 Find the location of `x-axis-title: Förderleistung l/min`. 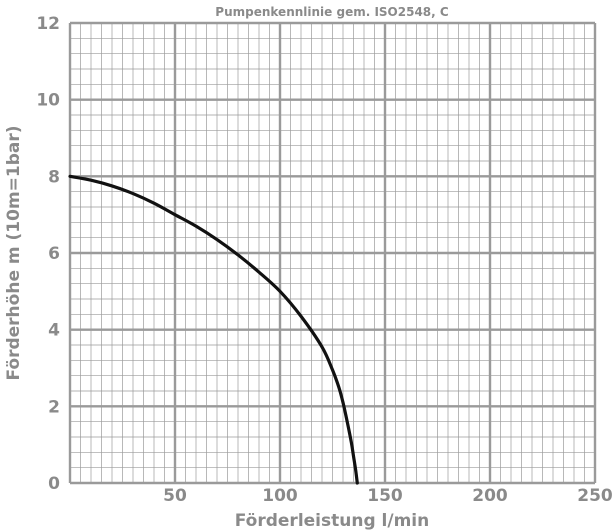

x-axis-title: Förderleistung l/min is located at coordinates (332, 521).